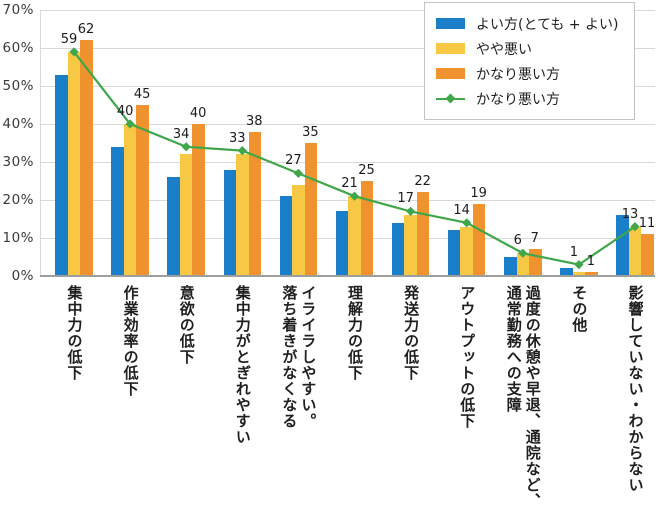 This screenshot has height=513, width=660. I want to click on line-swatch-icon, so click(450, 98).